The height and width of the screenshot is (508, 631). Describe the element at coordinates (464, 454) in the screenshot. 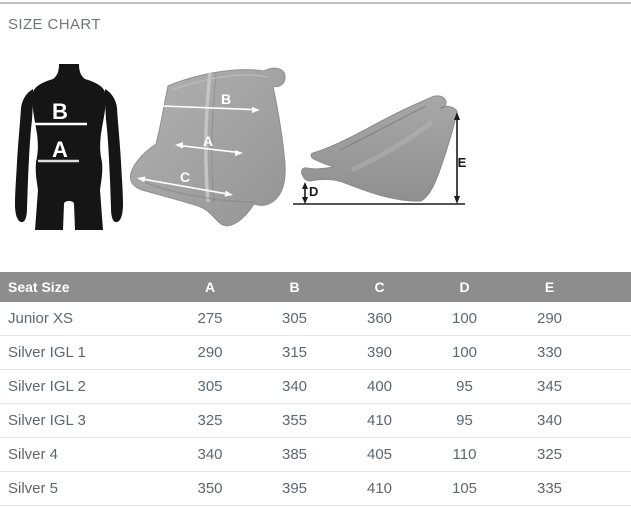

I see `value-cell: 110` at that location.